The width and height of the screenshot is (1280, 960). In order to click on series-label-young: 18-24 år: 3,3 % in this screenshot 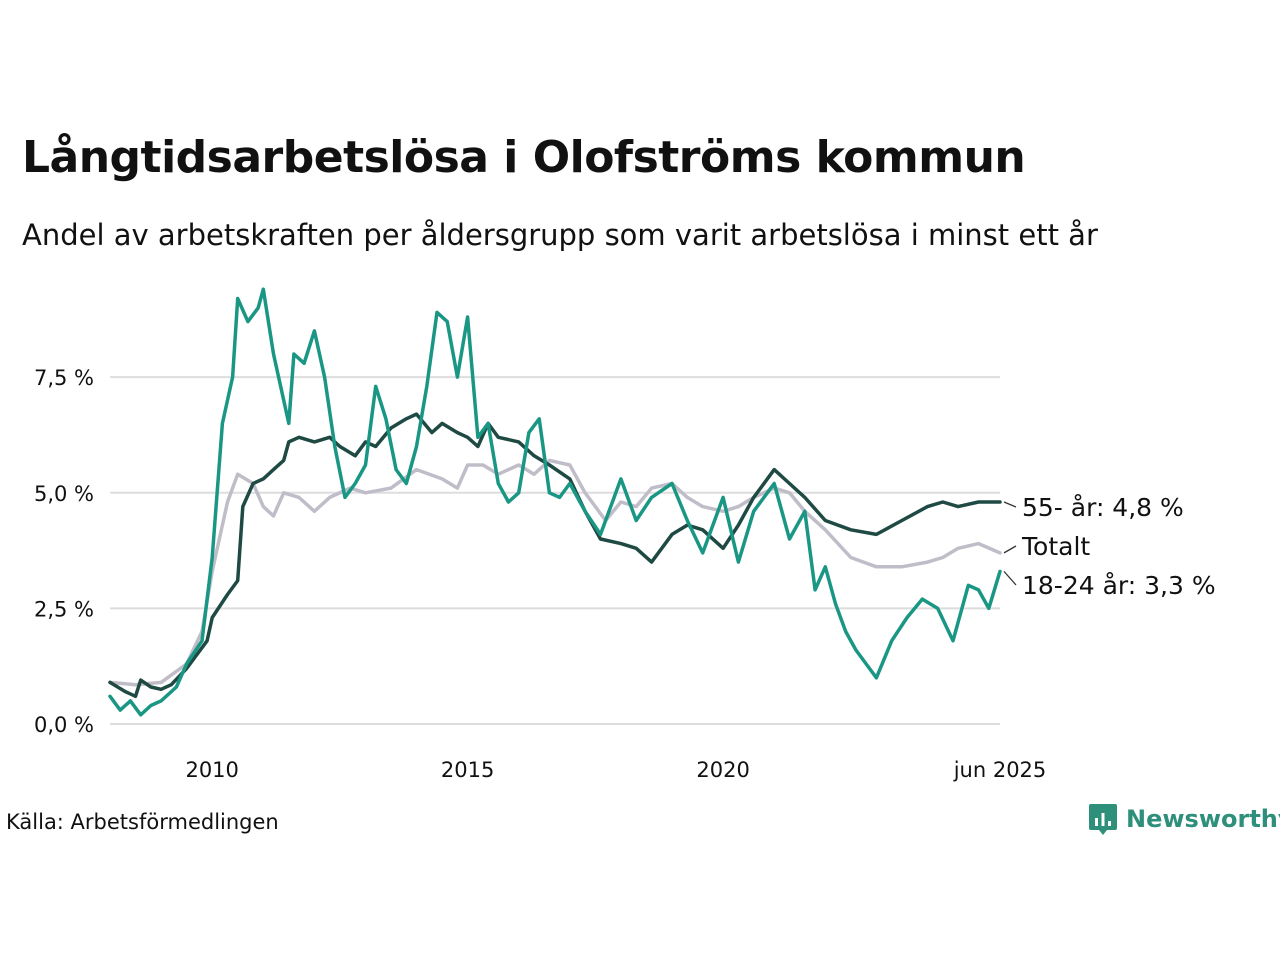, I will do `click(1119, 585)`.